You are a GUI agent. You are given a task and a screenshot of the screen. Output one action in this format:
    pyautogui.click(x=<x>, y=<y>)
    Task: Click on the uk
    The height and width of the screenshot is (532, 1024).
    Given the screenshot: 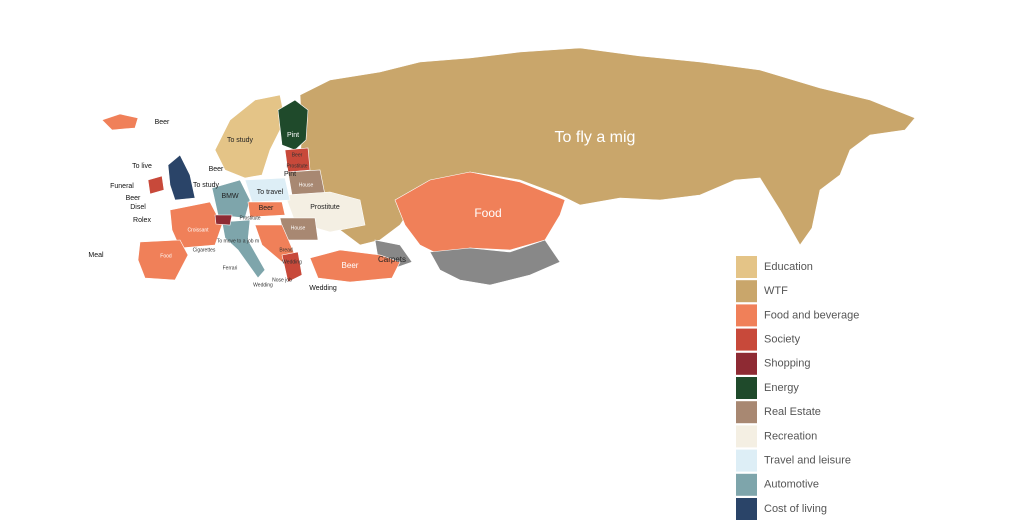 What is the action you would take?
    pyautogui.click(x=181, y=177)
    